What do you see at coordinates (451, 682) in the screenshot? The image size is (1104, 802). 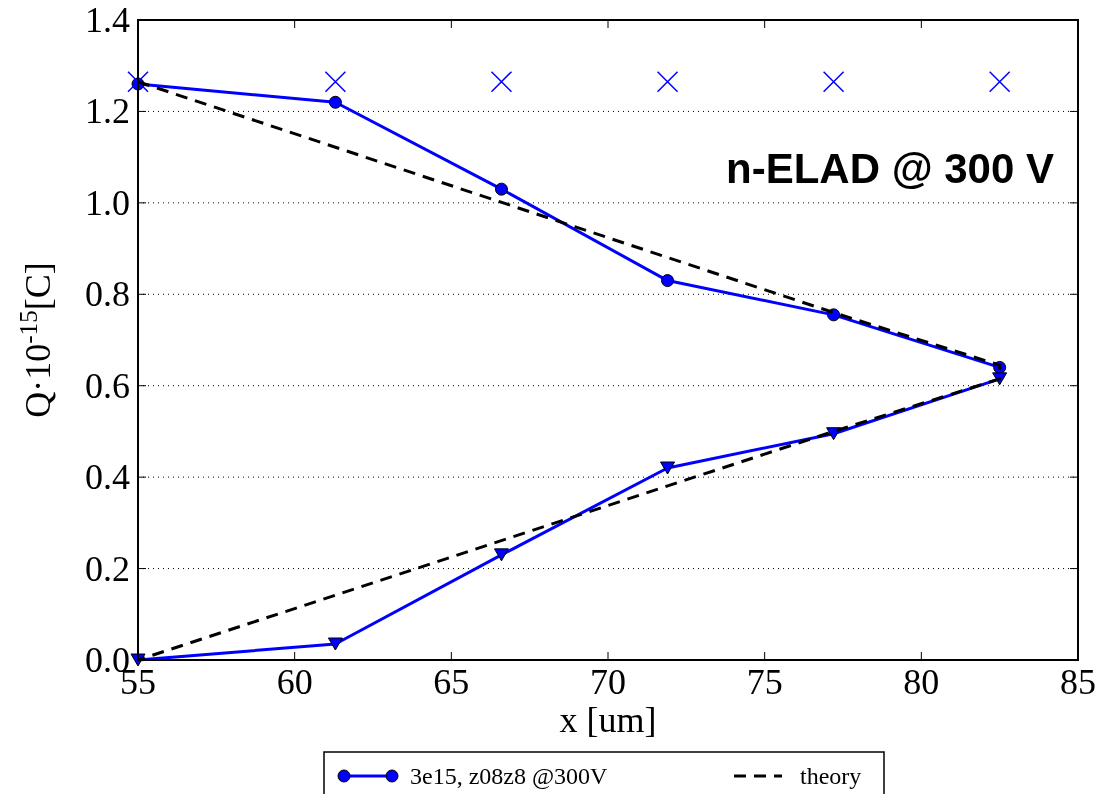 I see `x-tick-label: 65` at bounding box center [451, 682].